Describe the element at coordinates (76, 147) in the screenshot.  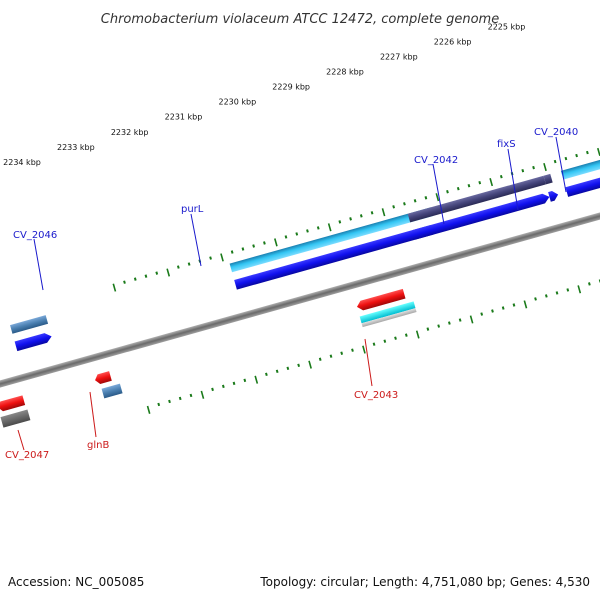
I see `kbp-label-2233: 2233 kbp` at that location.